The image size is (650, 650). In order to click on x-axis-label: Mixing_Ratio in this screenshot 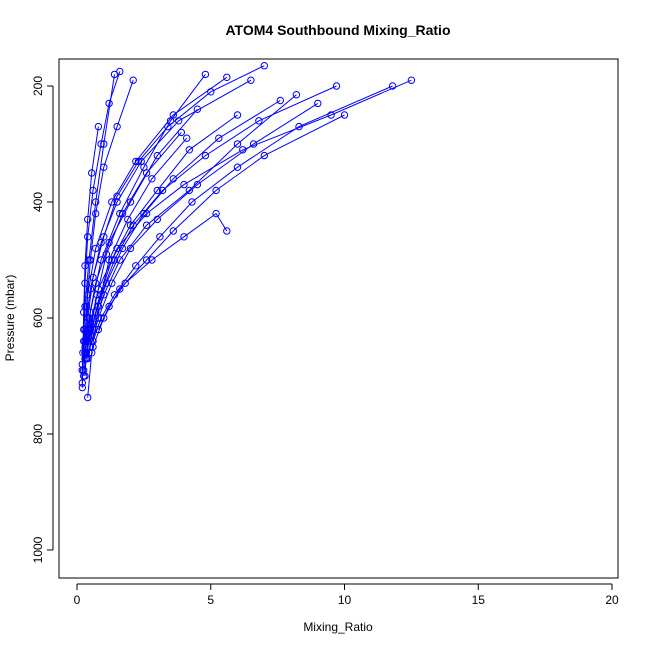, I will do `click(338, 627)`.